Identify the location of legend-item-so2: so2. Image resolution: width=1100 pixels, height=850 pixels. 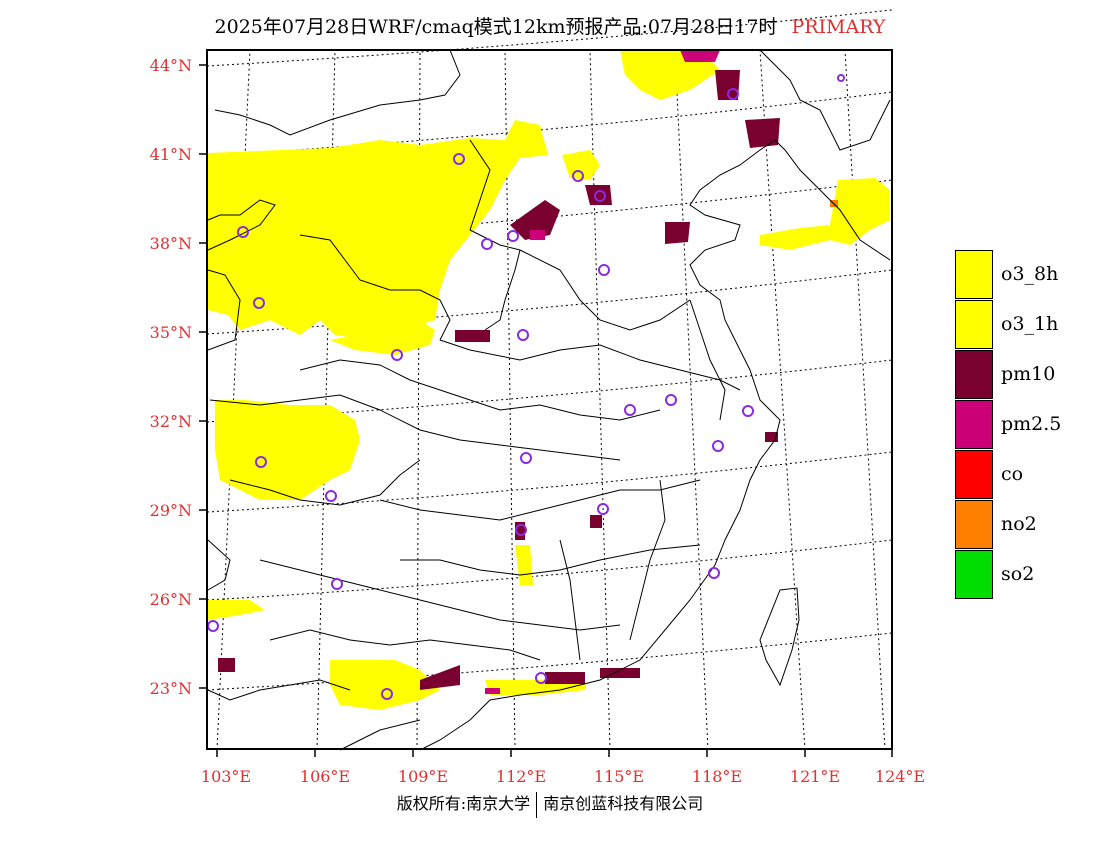
(1017, 574).